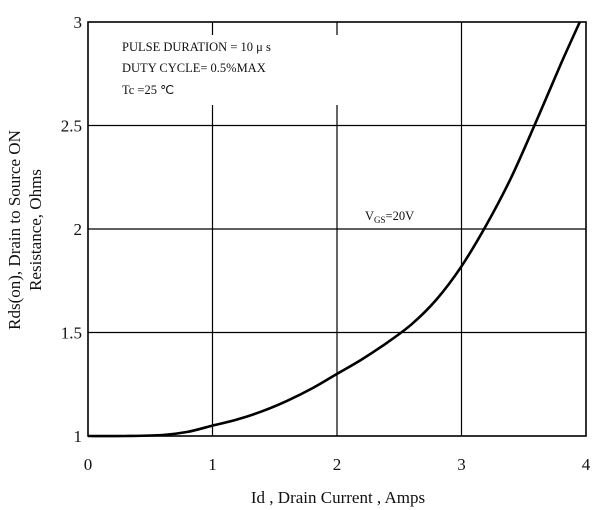 The image size is (595, 510). Describe the element at coordinates (88, 464) in the screenshot. I see `x-tick-label: 0` at that location.